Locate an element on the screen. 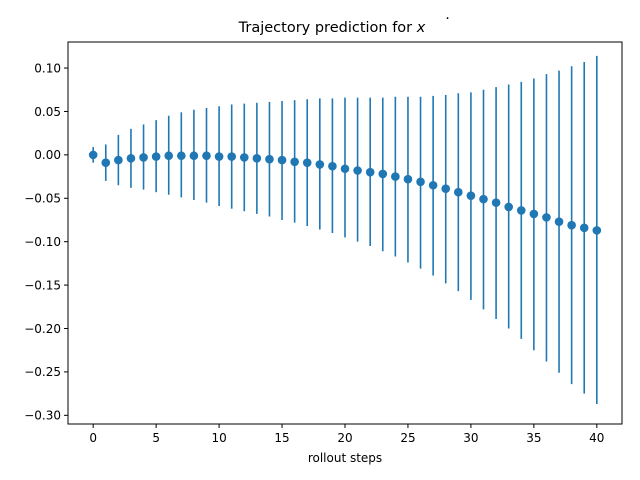  x-axis-label: rollout steps is located at coordinates (345, 458).